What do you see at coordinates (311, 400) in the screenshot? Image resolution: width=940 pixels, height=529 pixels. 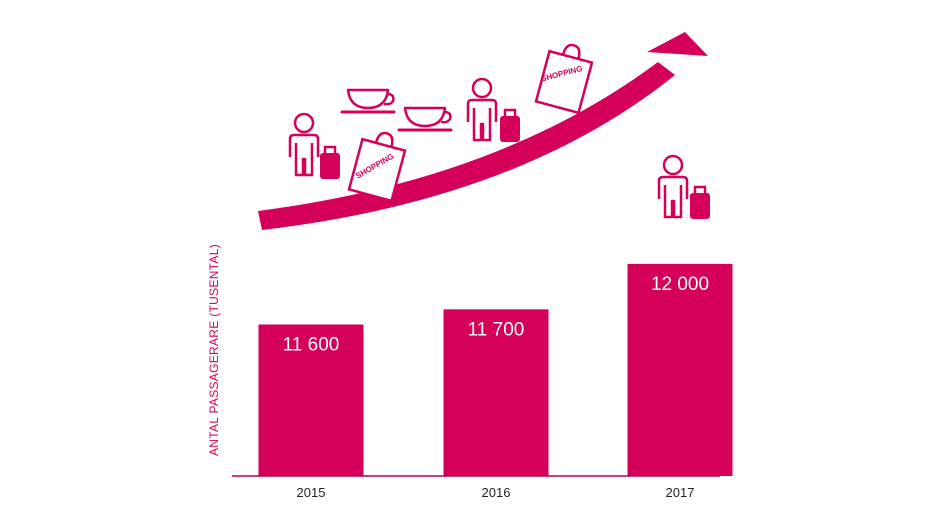 I see `bar-2015` at bounding box center [311, 400].